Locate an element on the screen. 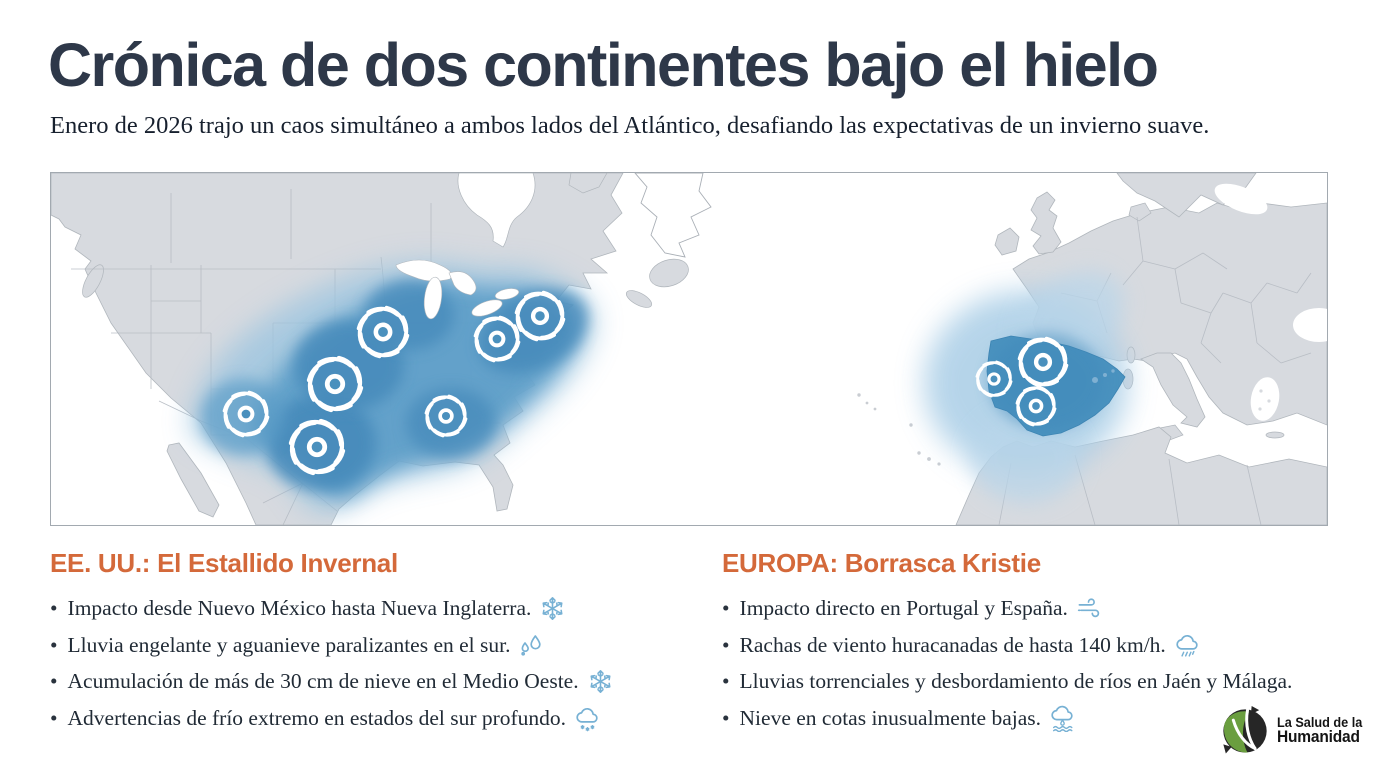  map-baltic-sea is located at coordinates (1241, 199).